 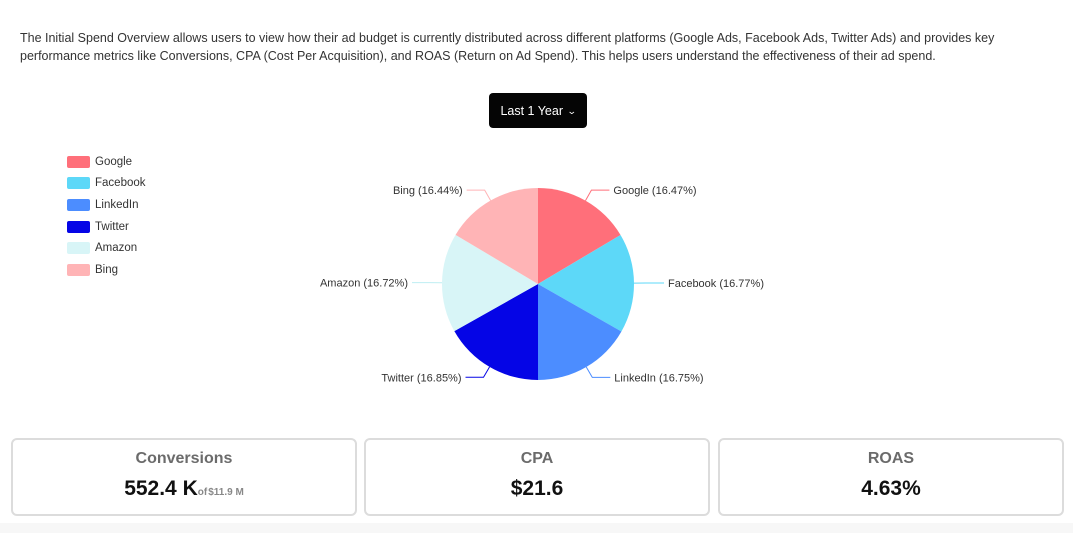 I want to click on legend-item-amazon: Amazon, so click(x=106, y=248).